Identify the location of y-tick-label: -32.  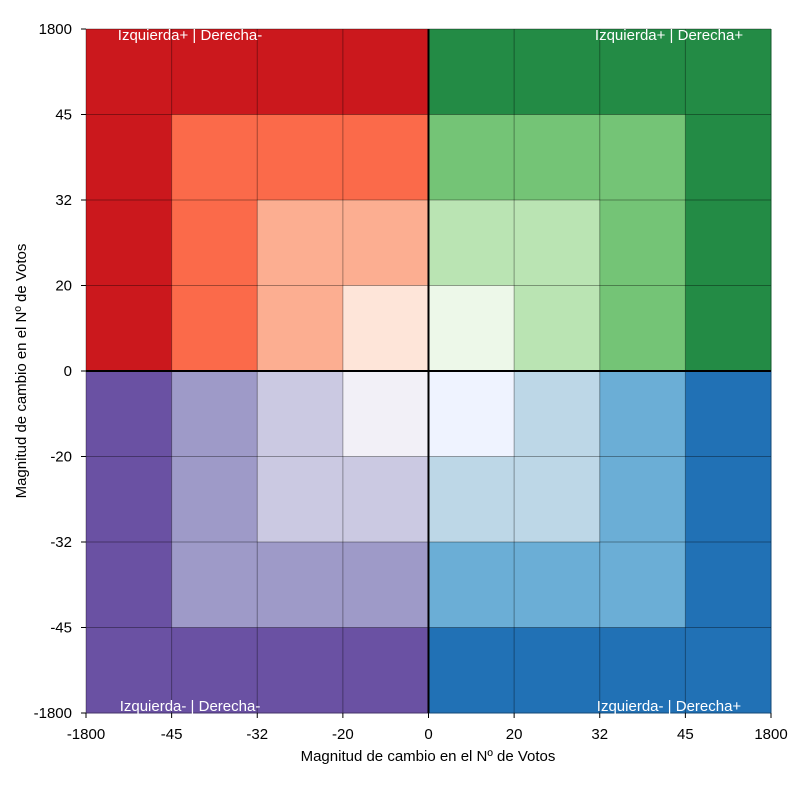
(61, 542).